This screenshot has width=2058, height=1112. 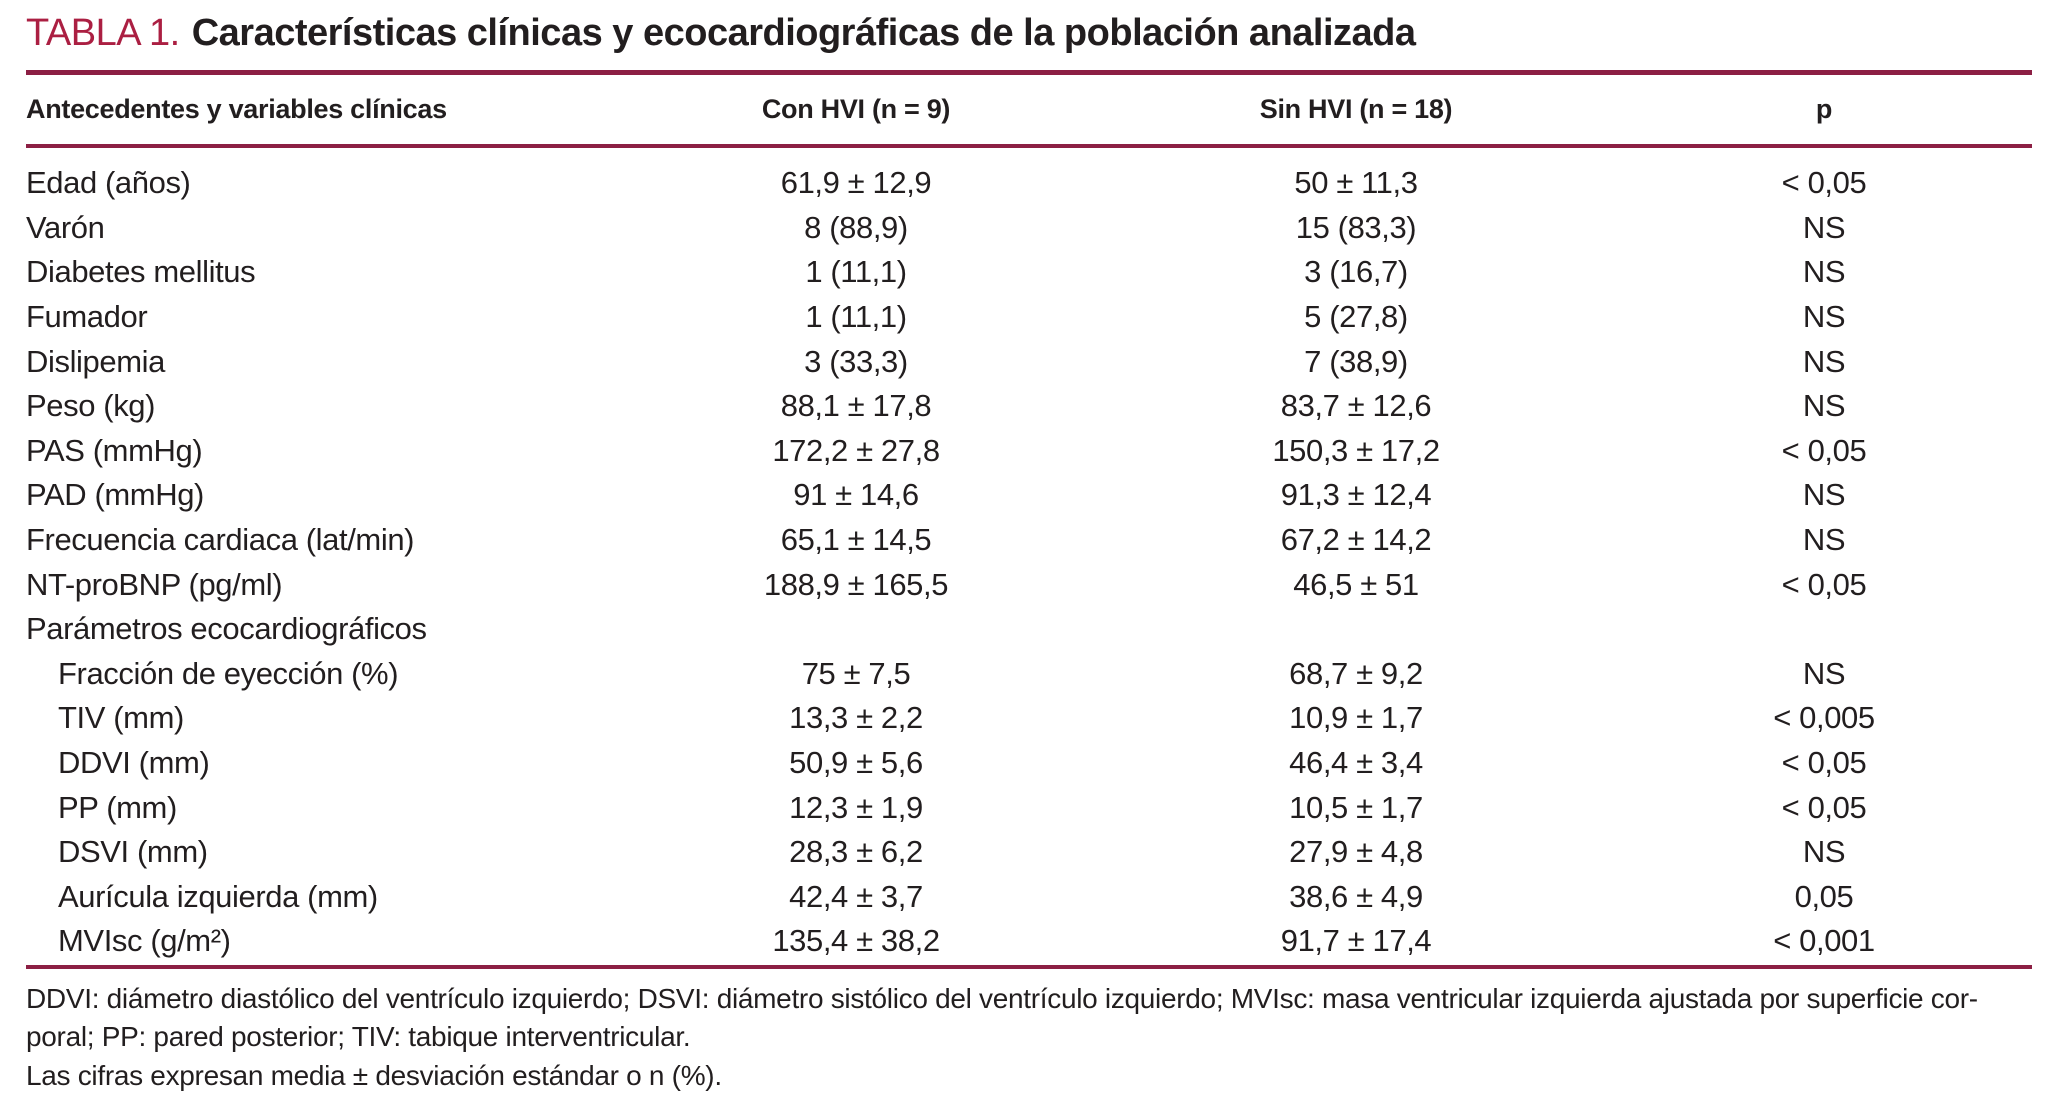 I want to click on column-header-variables: Antecedentes y variables clínicas, so click(x=236, y=109).